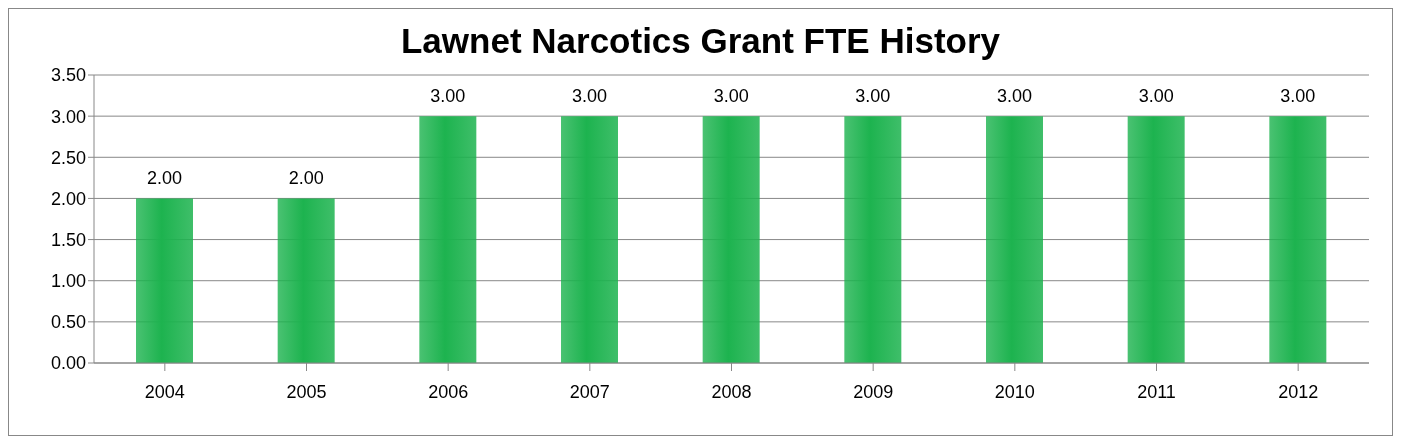 The height and width of the screenshot is (446, 1401). Describe the element at coordinates (68, 75) in the screenshot. I see `y-tick-label: 3.50` at that location.